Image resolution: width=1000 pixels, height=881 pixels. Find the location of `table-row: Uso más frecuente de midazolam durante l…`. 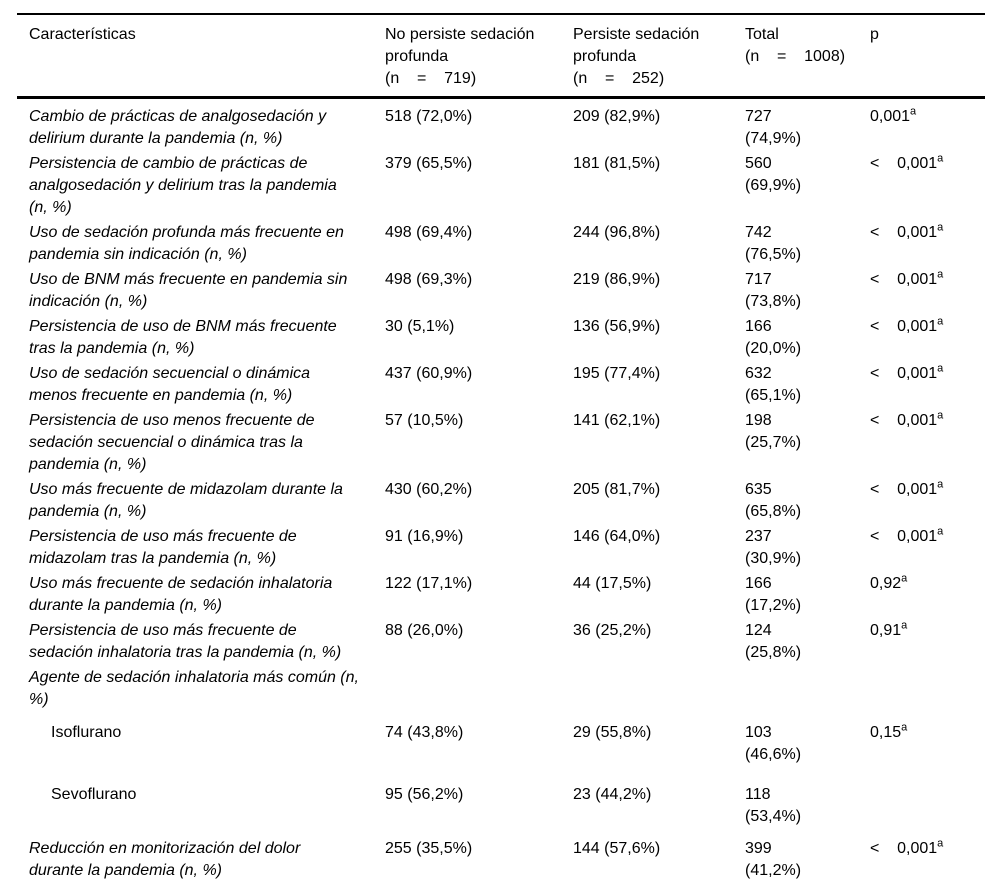

table-row: Uso más frecuente de midazolam durante l… is located at coordinates (501, 500).